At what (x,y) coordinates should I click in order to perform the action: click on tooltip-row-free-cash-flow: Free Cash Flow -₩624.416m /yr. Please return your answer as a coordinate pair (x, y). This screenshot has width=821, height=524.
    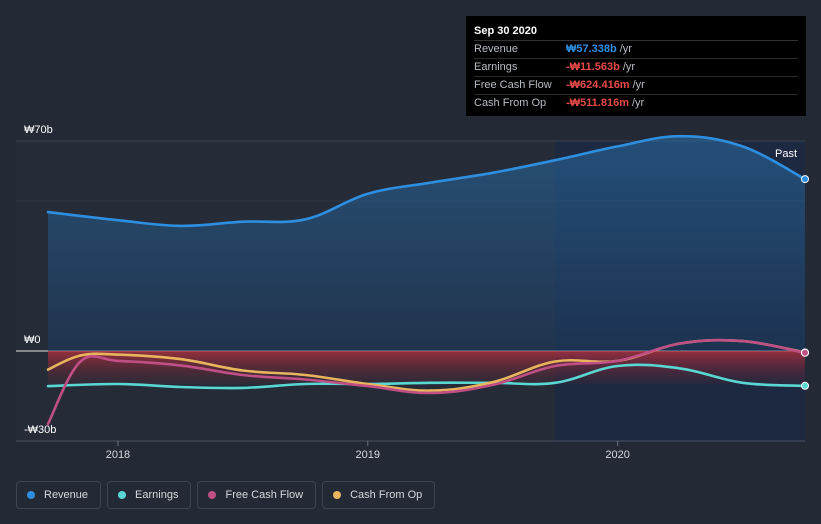
    Looking at the image, I should click on (636, 86).